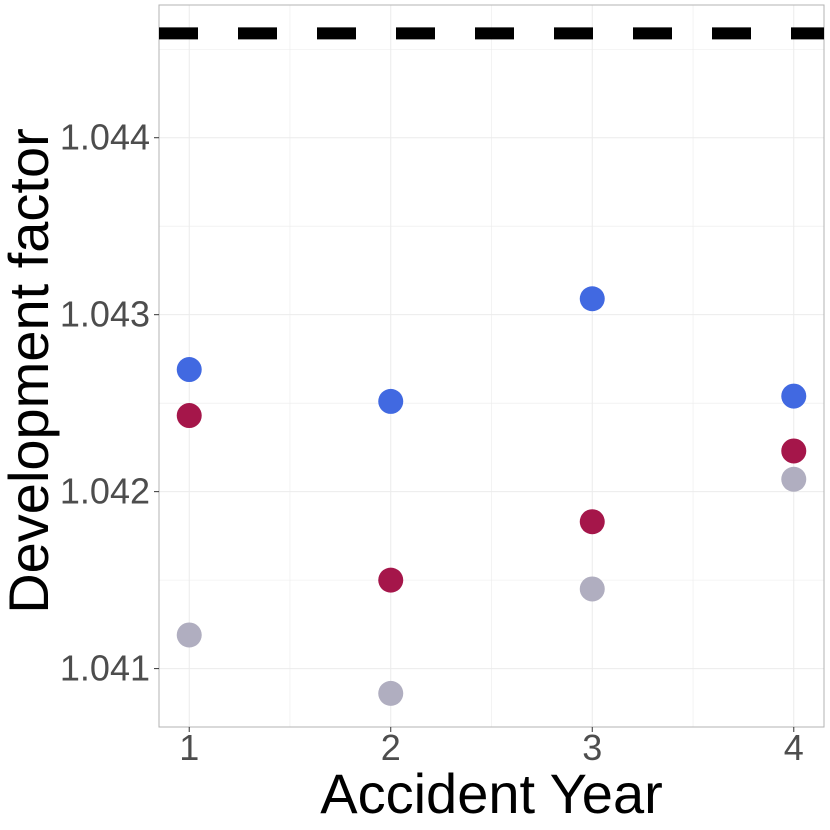 The width and height of the screenshot is (830, 830). What do you see at coordinates (491, 747) in the screenshot?
I see `x-axis-ticks: 1 2 3 4` at bounding box center [491, 747].